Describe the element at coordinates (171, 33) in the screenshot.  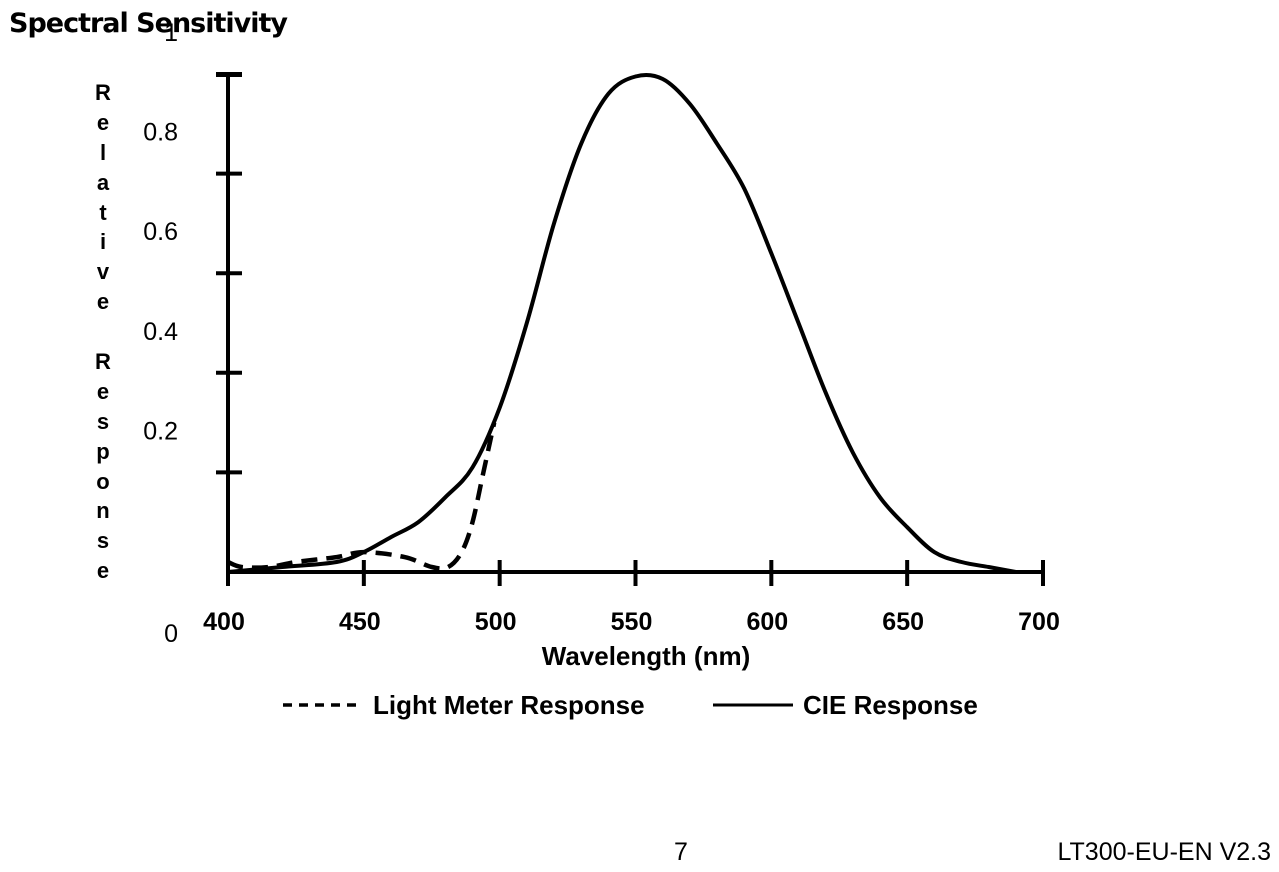
I see `y-tick-label-5: 1` at that location.